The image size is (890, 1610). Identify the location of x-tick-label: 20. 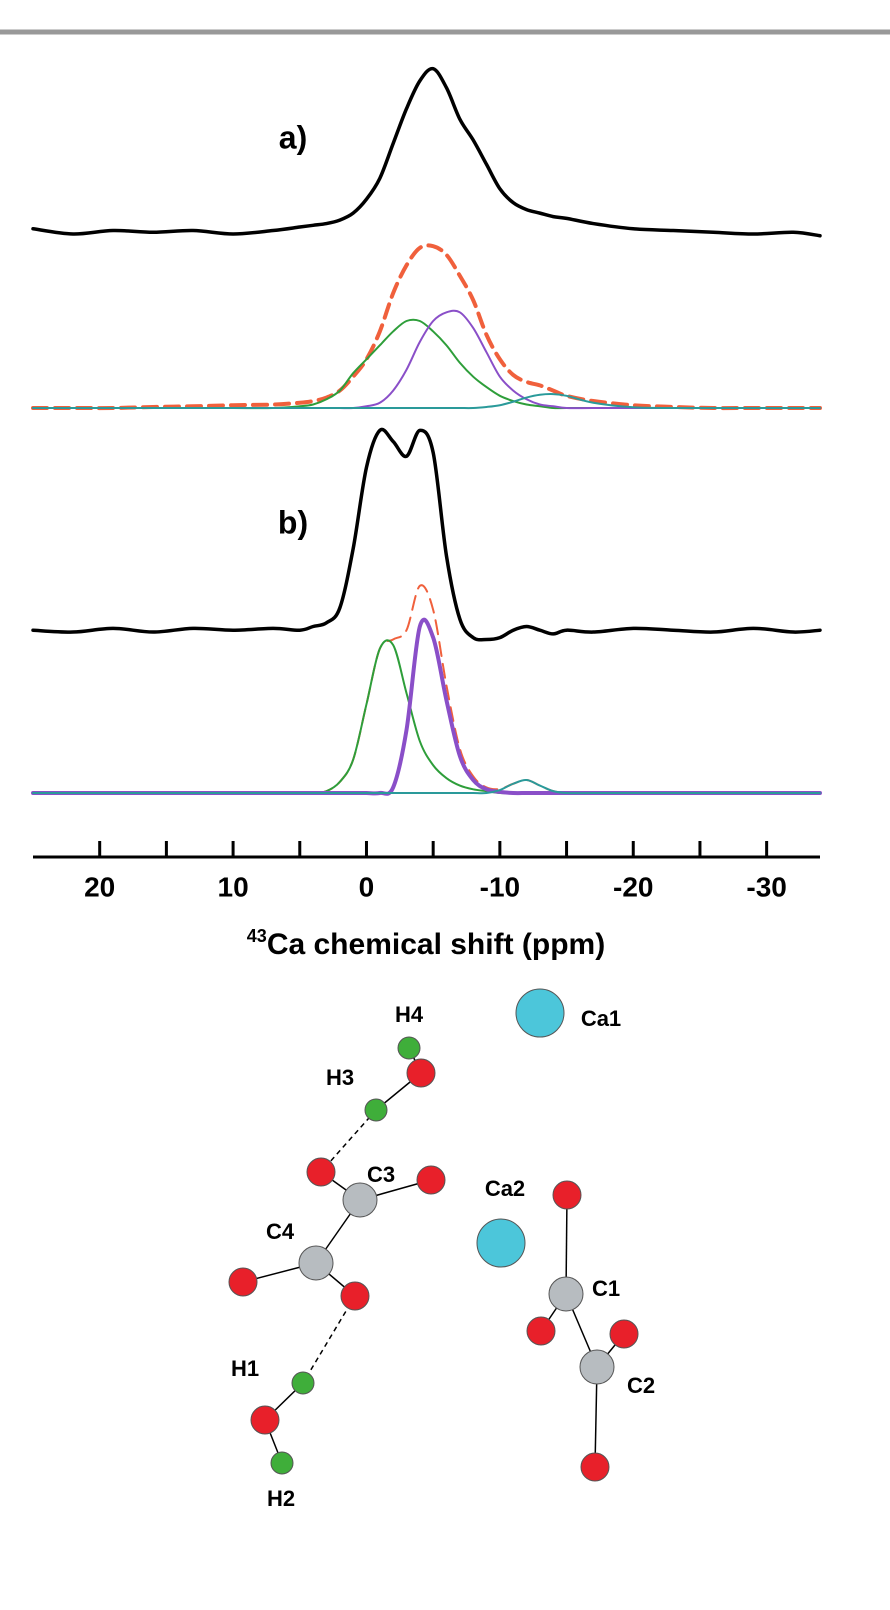
(99, 886).